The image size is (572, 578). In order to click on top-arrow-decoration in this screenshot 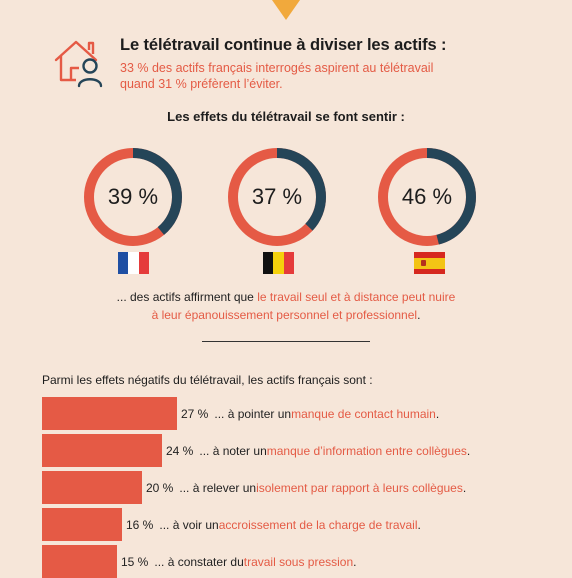, I will do `click(286, 10)`.